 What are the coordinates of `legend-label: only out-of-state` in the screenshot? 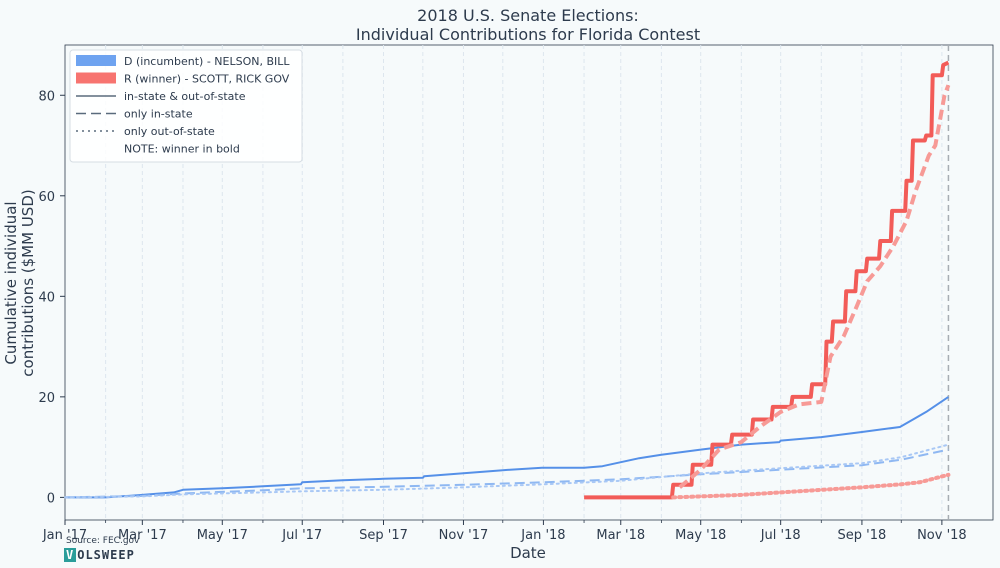 It's located at (169, 131).